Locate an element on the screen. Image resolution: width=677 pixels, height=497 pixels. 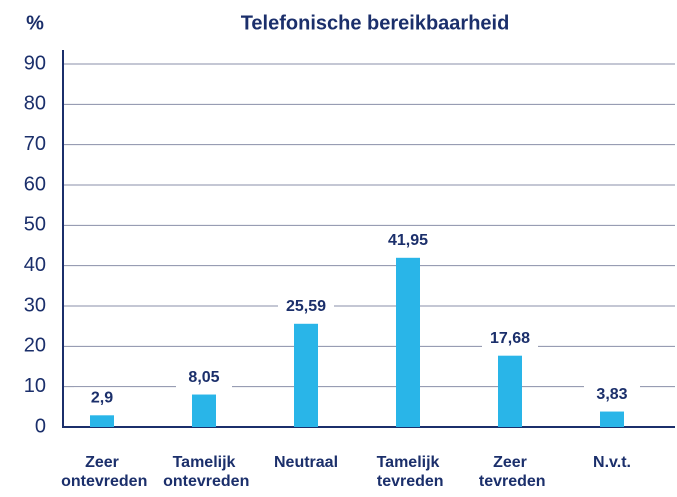
y-tick-label: 40 is located at coordinates (35, 265).